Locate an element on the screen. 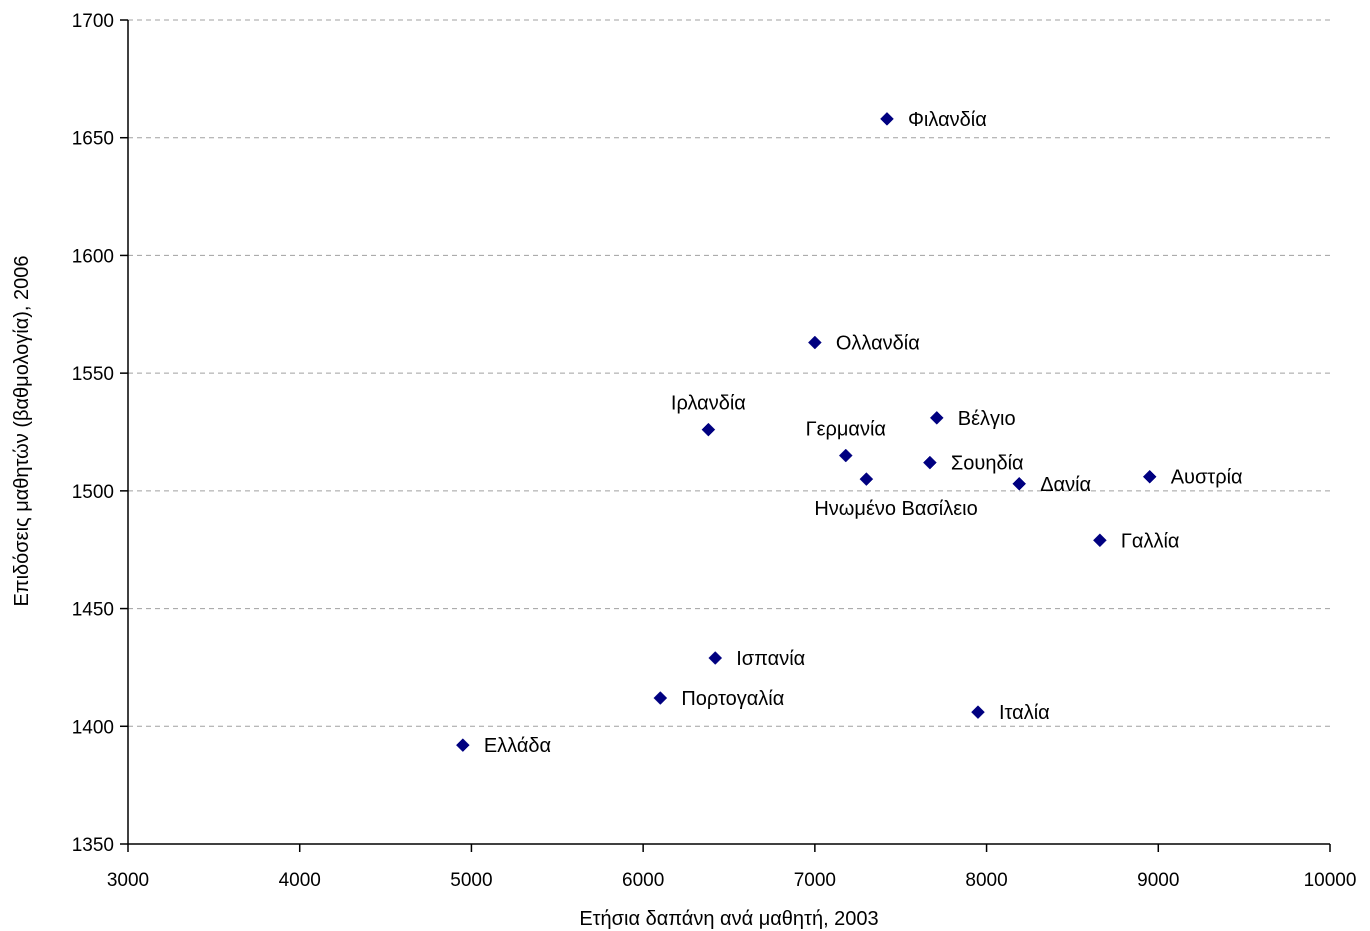 This screenshot has width=1370, height=931. x-tick-label: 8000 is located at coordinates (986, 880).